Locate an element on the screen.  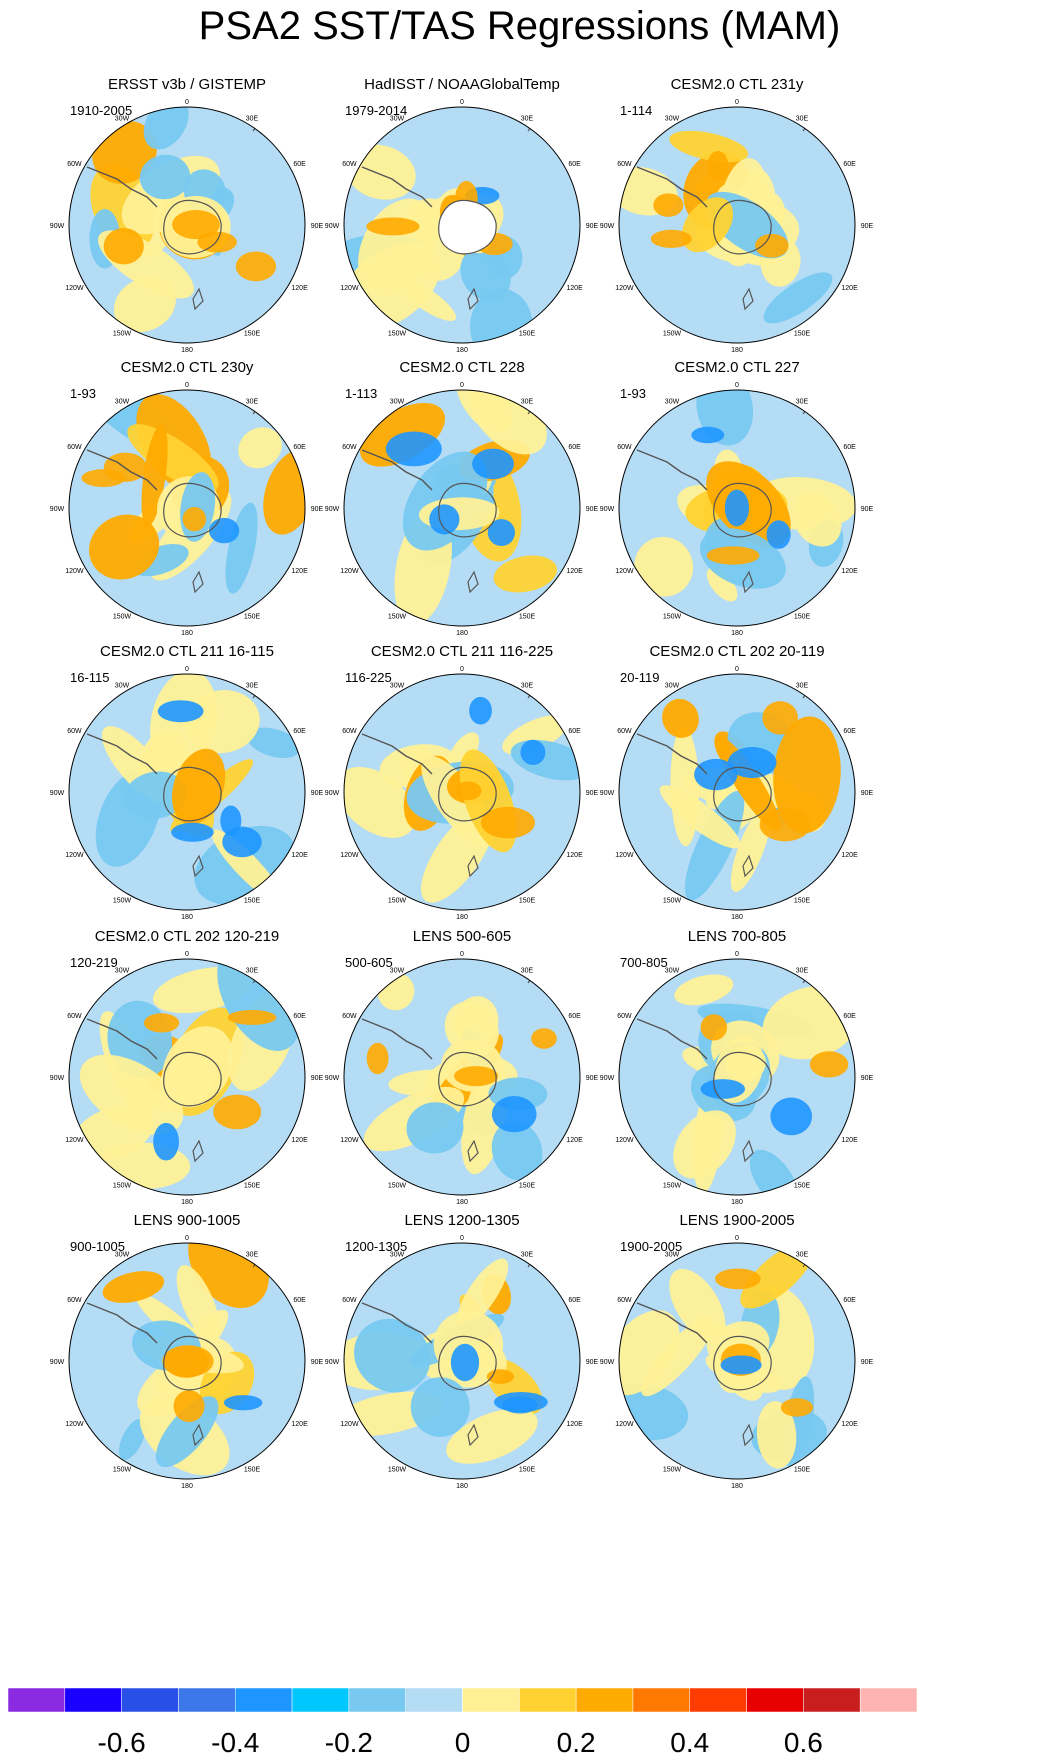
longitude-label: 180 is located at coordinates (462, 633).